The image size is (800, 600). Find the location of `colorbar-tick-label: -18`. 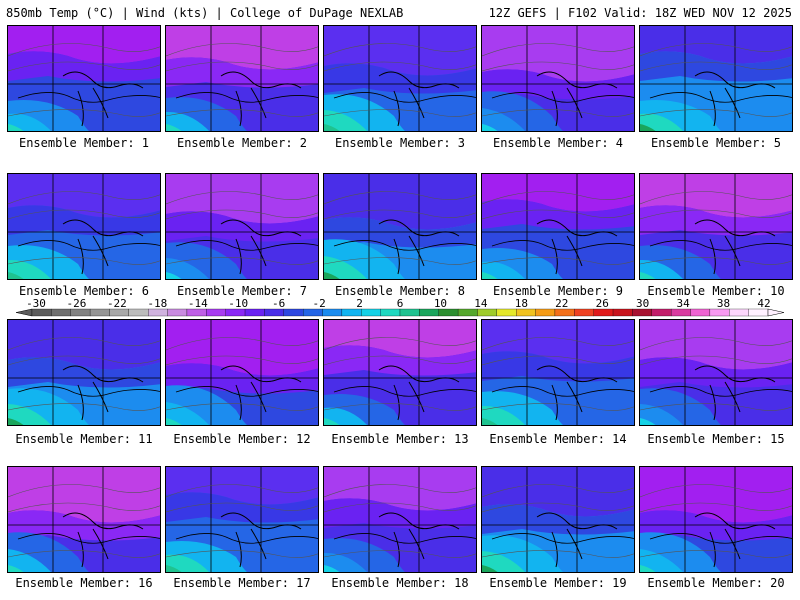

colorbar-tick-label: -18 is located at coordinates (157, 303).